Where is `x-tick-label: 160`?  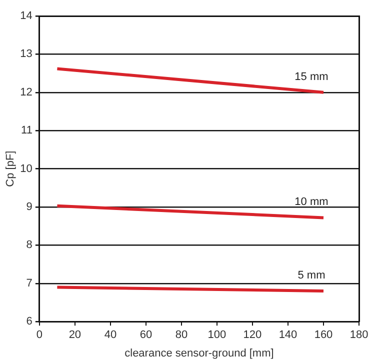 x-tick-label: 160 is located at coordinates (323, 335).